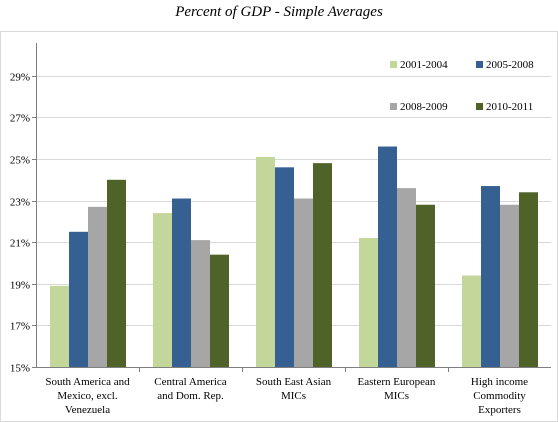 This screenshot has height=422, width=558. What do you see at coordinates (424, 65) in the screenshot?
I see `legend-label: 2001-2004` at bounding box center [424, 65].